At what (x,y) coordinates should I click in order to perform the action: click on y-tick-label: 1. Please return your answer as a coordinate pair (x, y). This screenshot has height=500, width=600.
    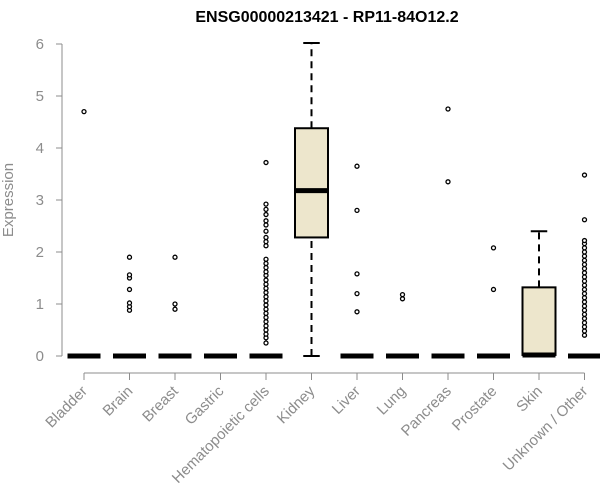
    Looking at the image, I should click on (40, 304).